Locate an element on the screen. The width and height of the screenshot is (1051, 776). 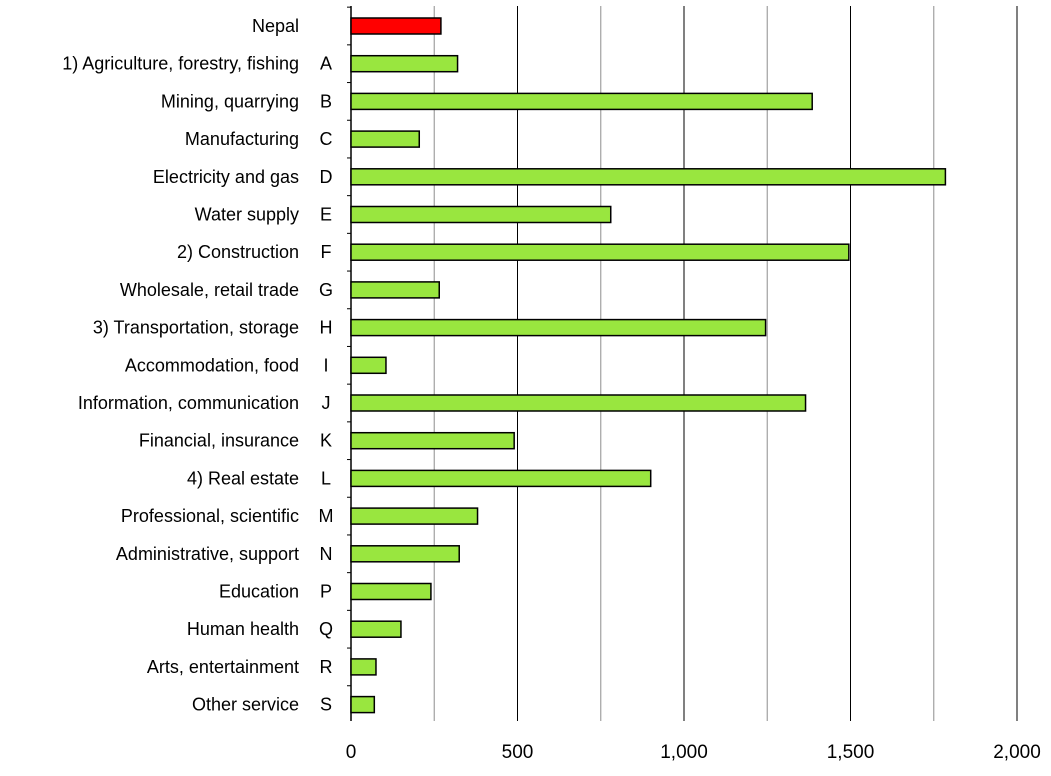
category-label: Information, communication is located at coordinates (188, 403).